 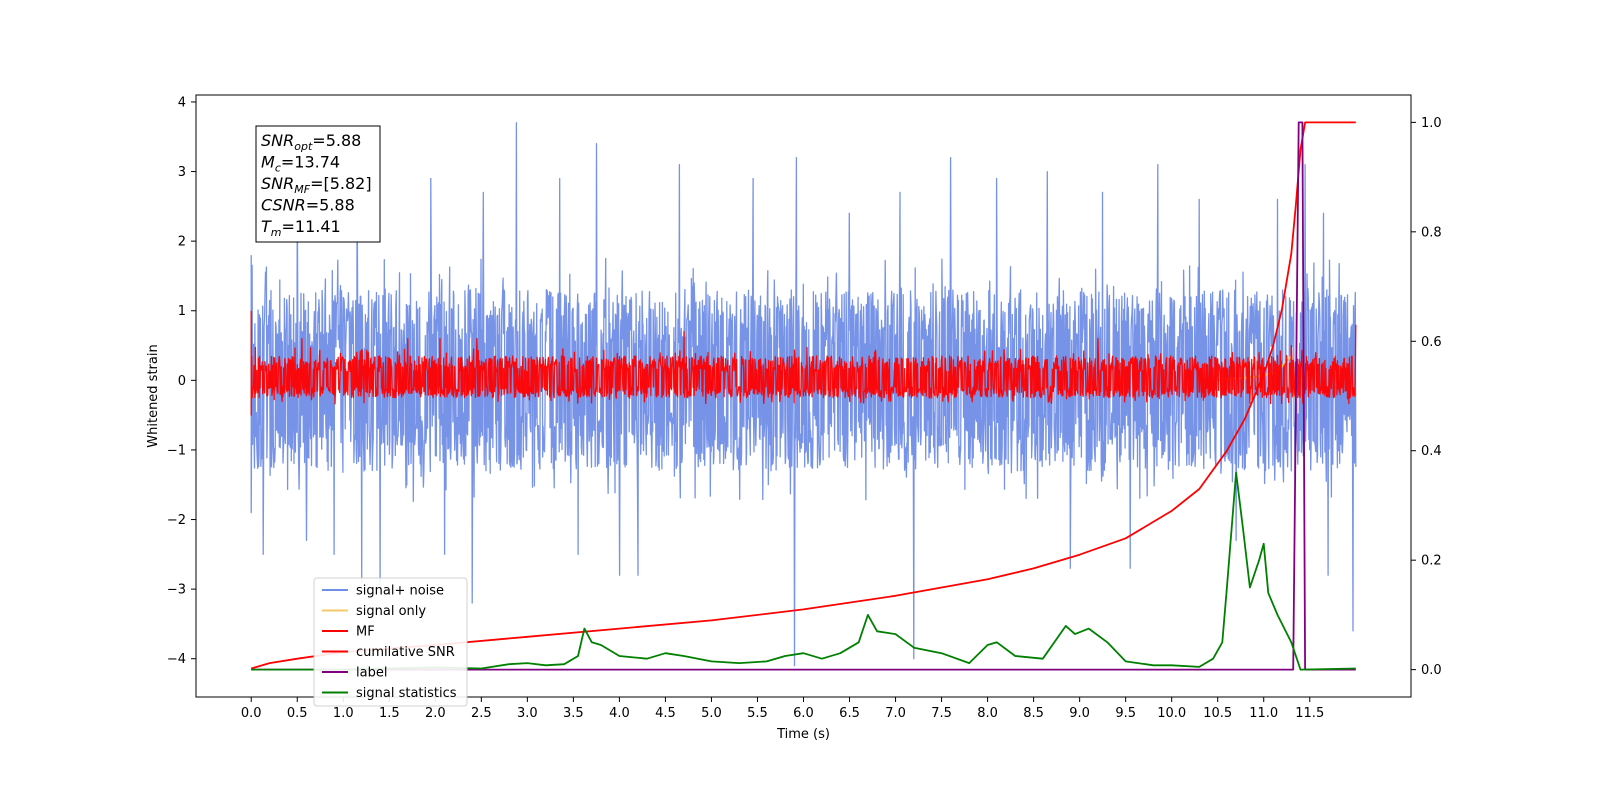 I want to click on y-right-tick-label: 0.6, so click(x=1431, y=342).